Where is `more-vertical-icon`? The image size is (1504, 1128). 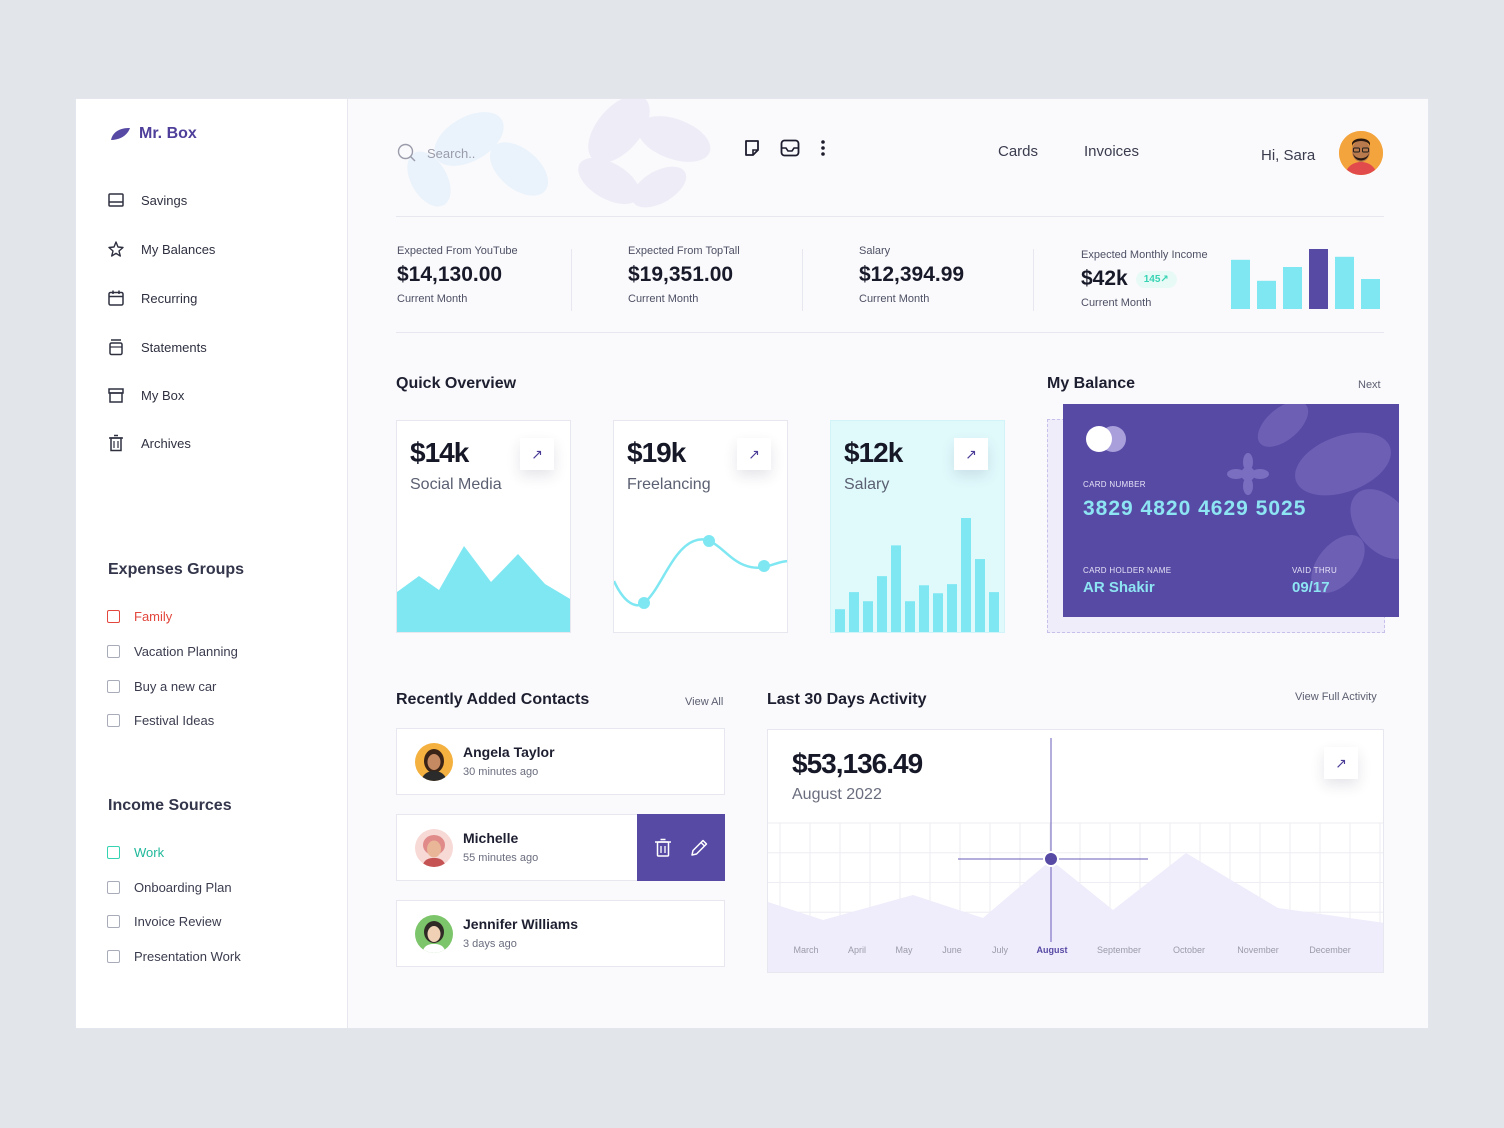
more-vertical-icon is located at coordinates (823, 148).